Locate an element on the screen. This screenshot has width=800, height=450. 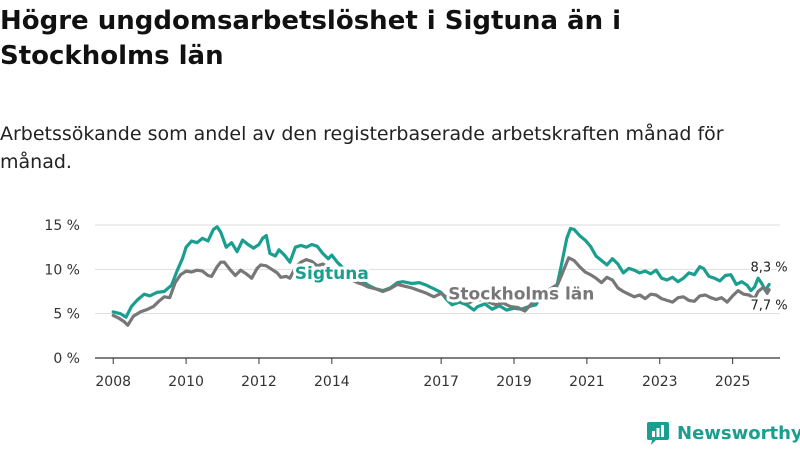
newsworthy-logo-icon is located at coordinates (658, 433).